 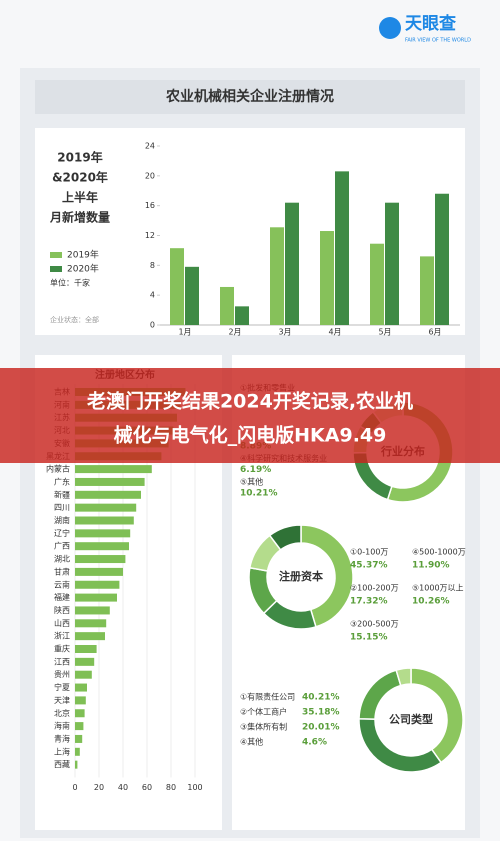 I want to click on x-tick-label: 5月, so click(x=384, y=332).